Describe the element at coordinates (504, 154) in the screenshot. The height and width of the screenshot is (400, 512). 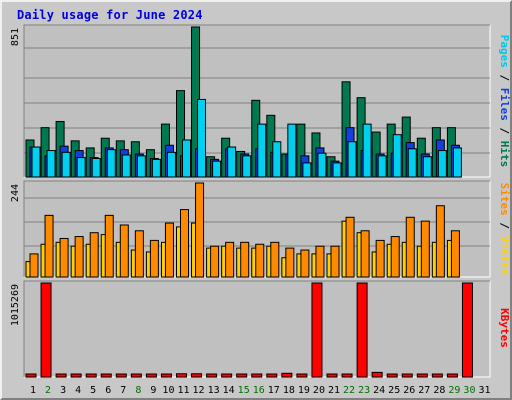
I see `series-legend-label-part: Hits` at that location.